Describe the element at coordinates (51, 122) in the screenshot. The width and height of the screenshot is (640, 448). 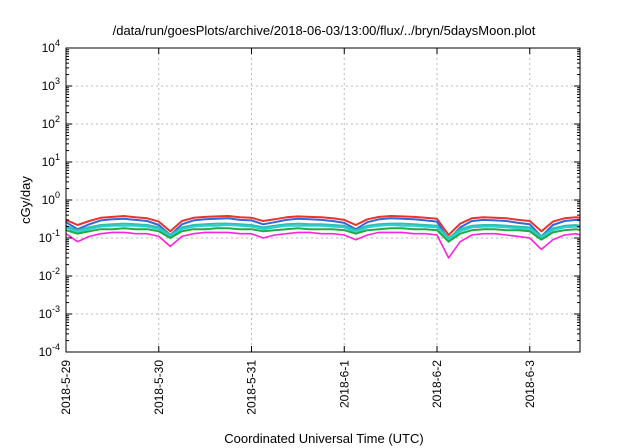
I see `y-tick-label: 10²` at that location.